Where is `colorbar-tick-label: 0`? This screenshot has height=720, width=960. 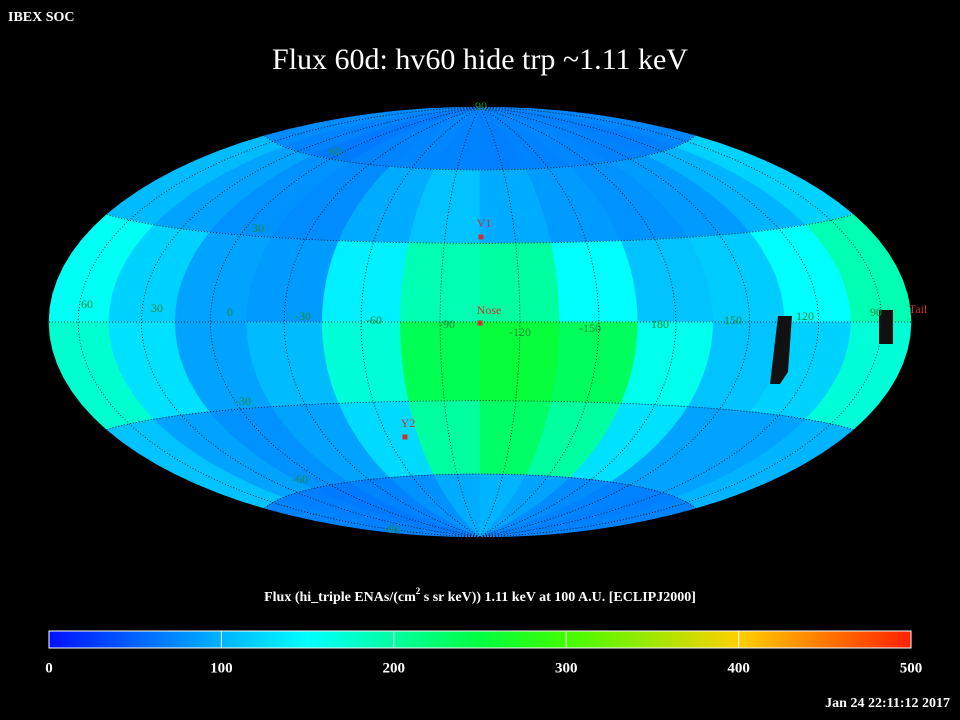
colorbar-tick-label: 0 is located at coordinates (49, 668).